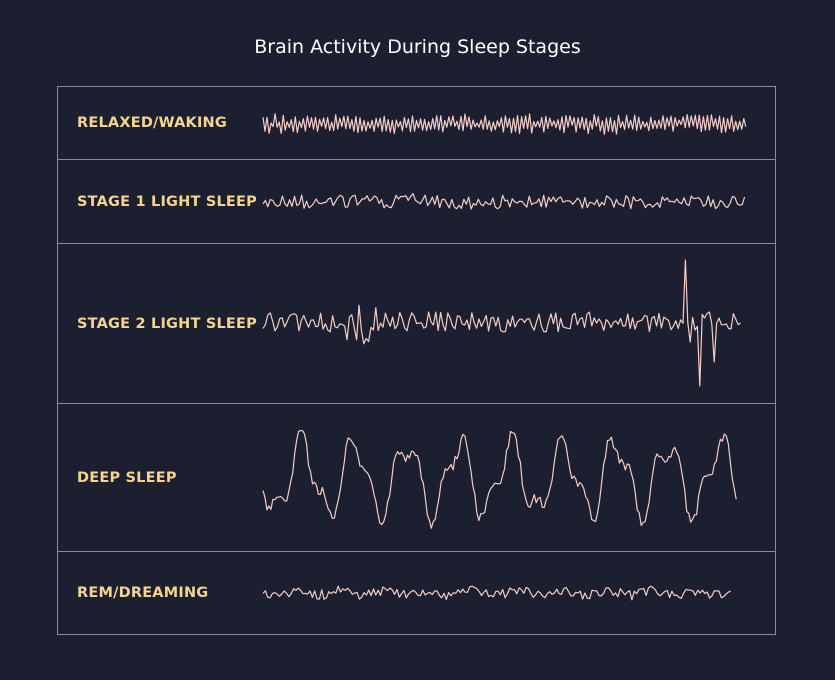 The image size is (835, 680). Describe the element at coordinates (501, 323) in the screenshot. I see `waveform-stage2` at that location.